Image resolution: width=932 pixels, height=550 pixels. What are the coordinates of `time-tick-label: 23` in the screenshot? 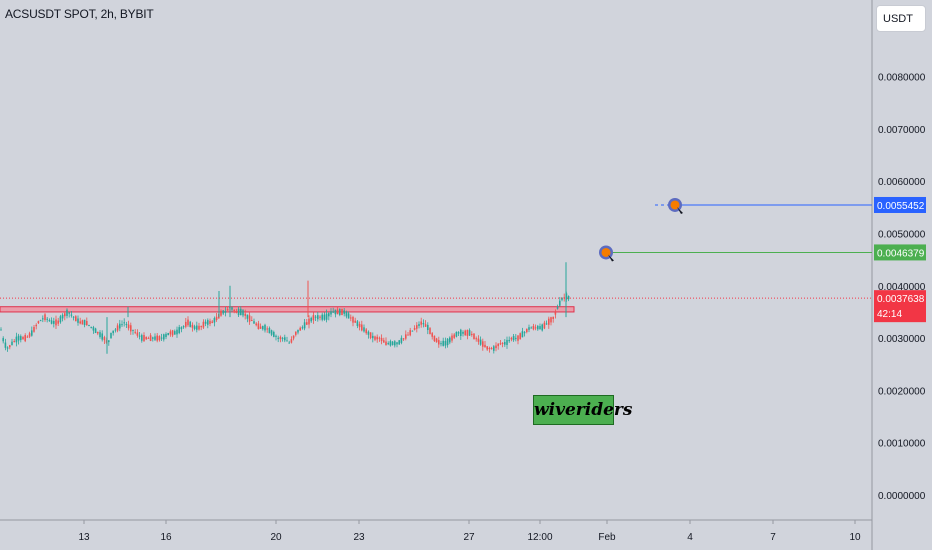 It's located at (359, 537).